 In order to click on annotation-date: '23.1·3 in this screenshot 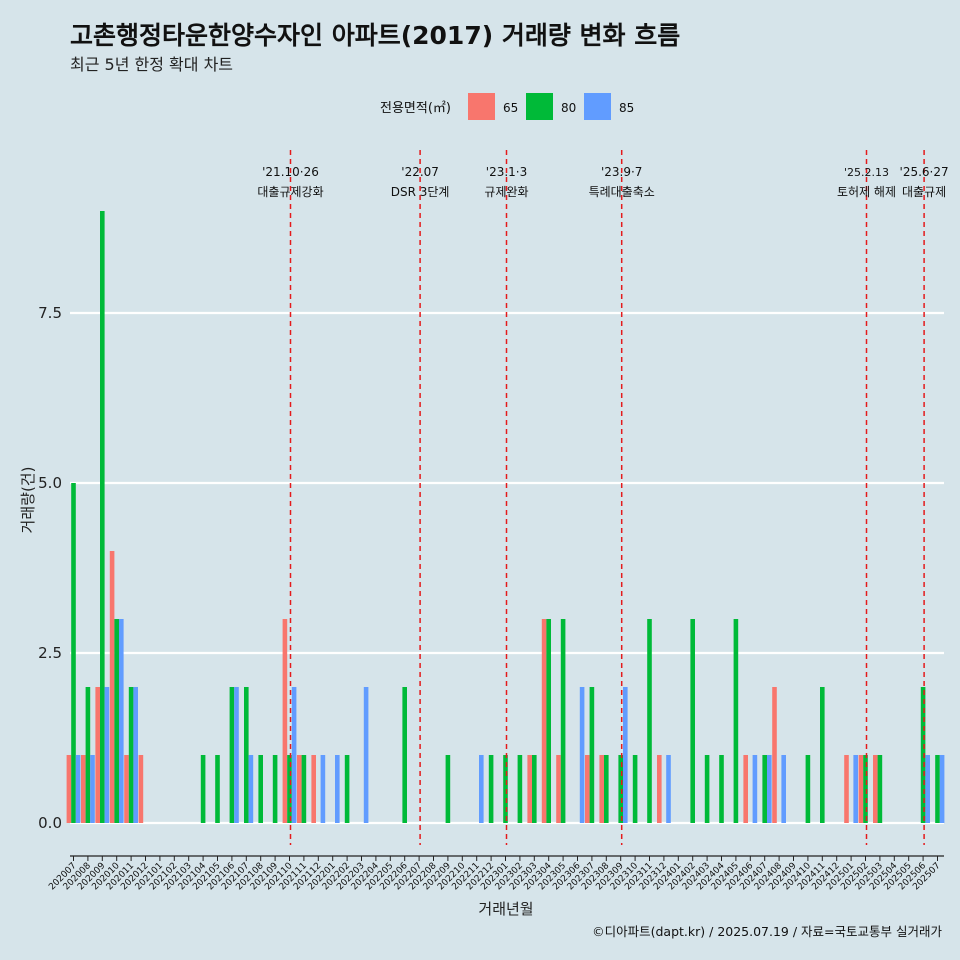, I will do `click(506, 172)`.